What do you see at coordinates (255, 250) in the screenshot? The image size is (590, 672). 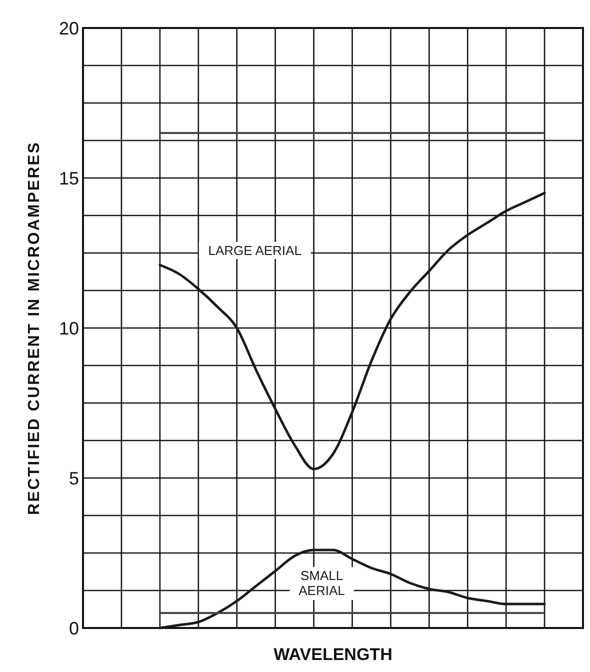 I see `text: LARGE AERIAL` at bounding box center [255, 250].